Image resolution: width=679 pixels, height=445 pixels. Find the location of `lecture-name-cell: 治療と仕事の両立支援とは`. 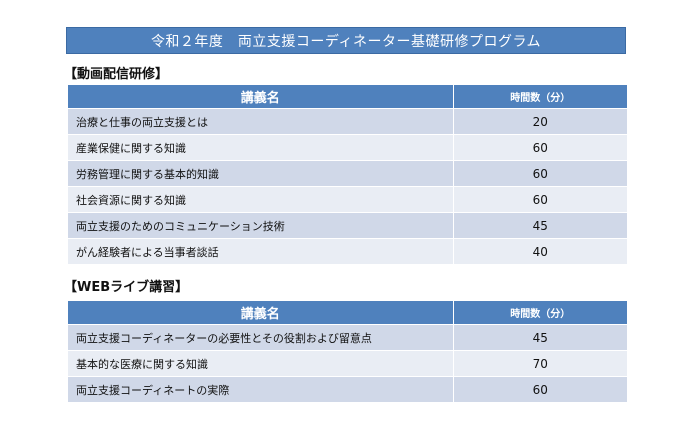

lecture-name-cell: 治療と仕事の両立支援とは is located at coordinates (261, 121).